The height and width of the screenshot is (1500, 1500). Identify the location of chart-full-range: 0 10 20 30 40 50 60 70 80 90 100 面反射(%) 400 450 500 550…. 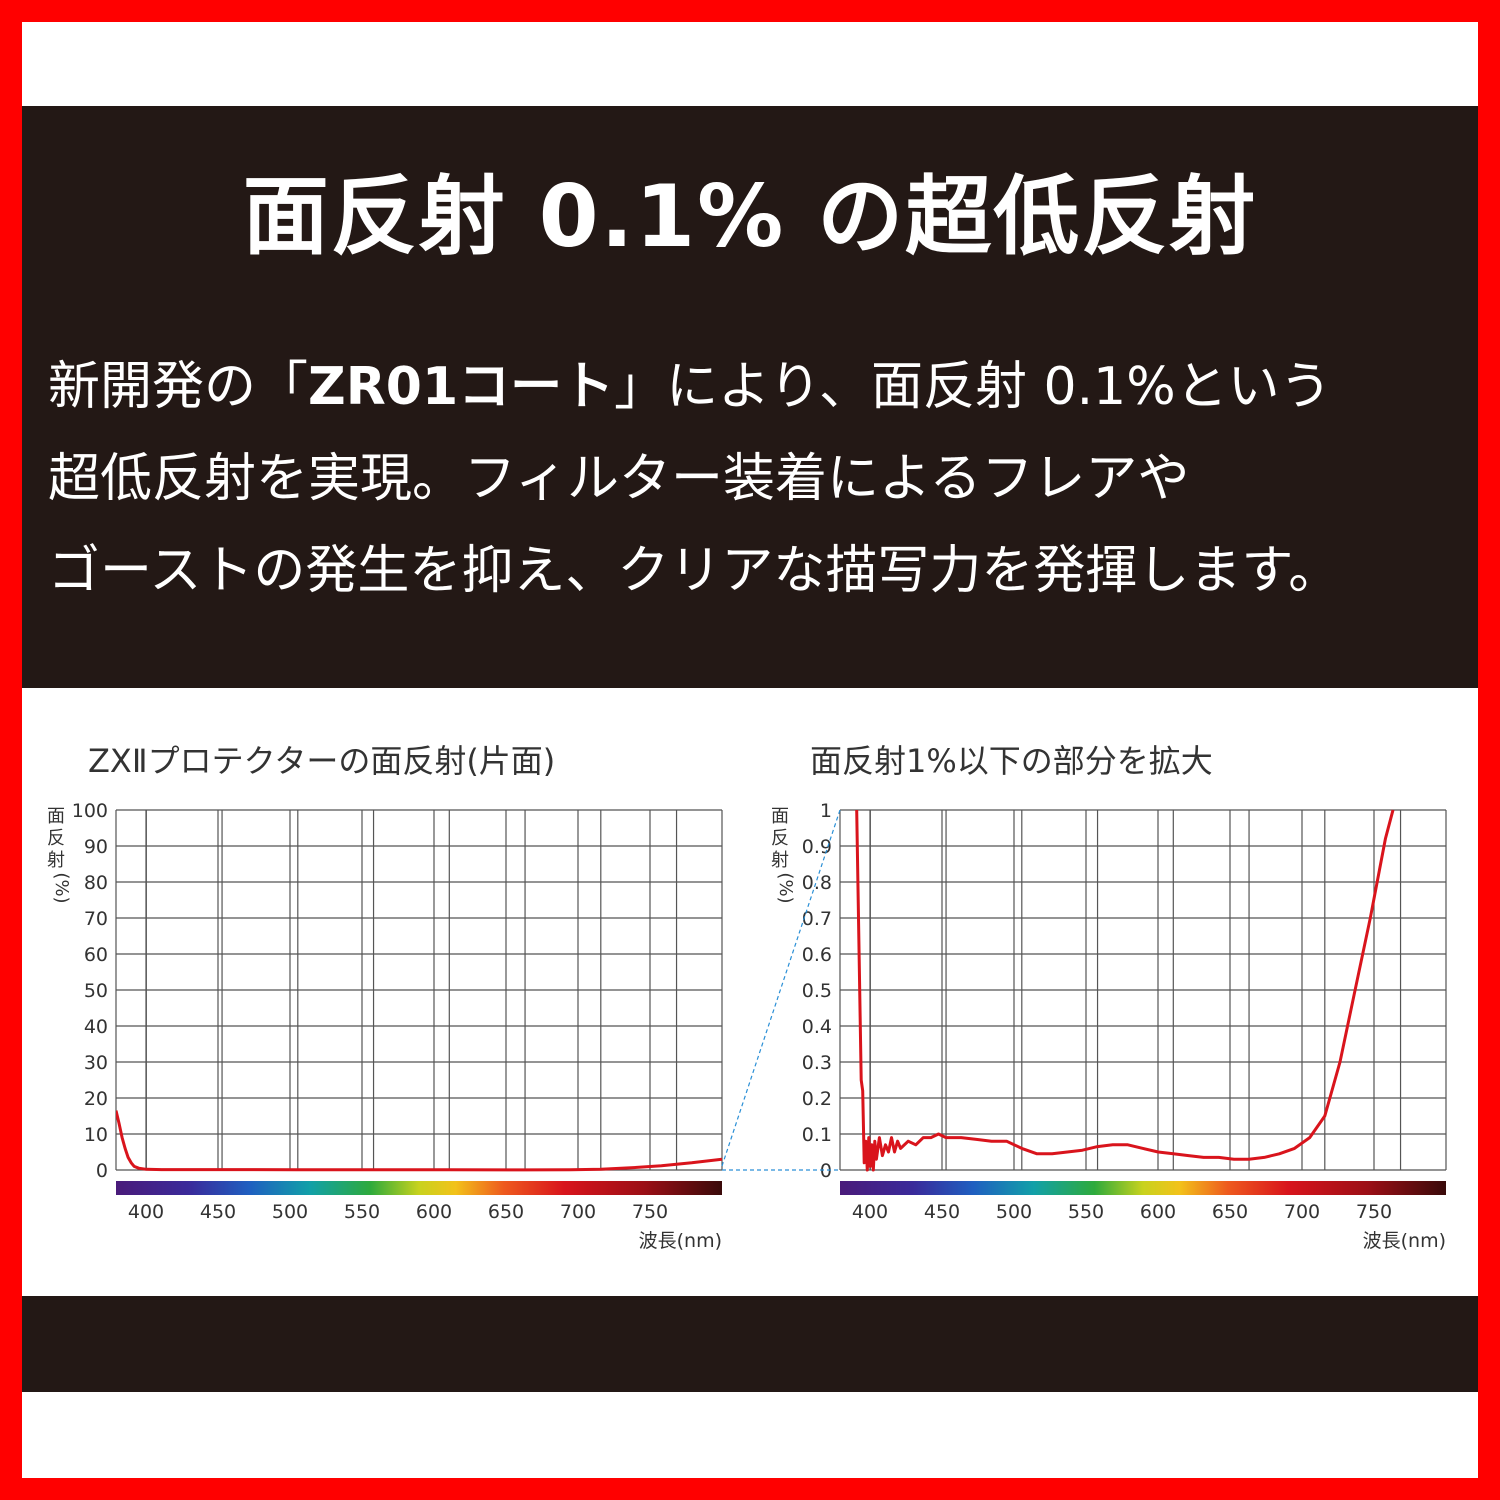
(385, 1026).